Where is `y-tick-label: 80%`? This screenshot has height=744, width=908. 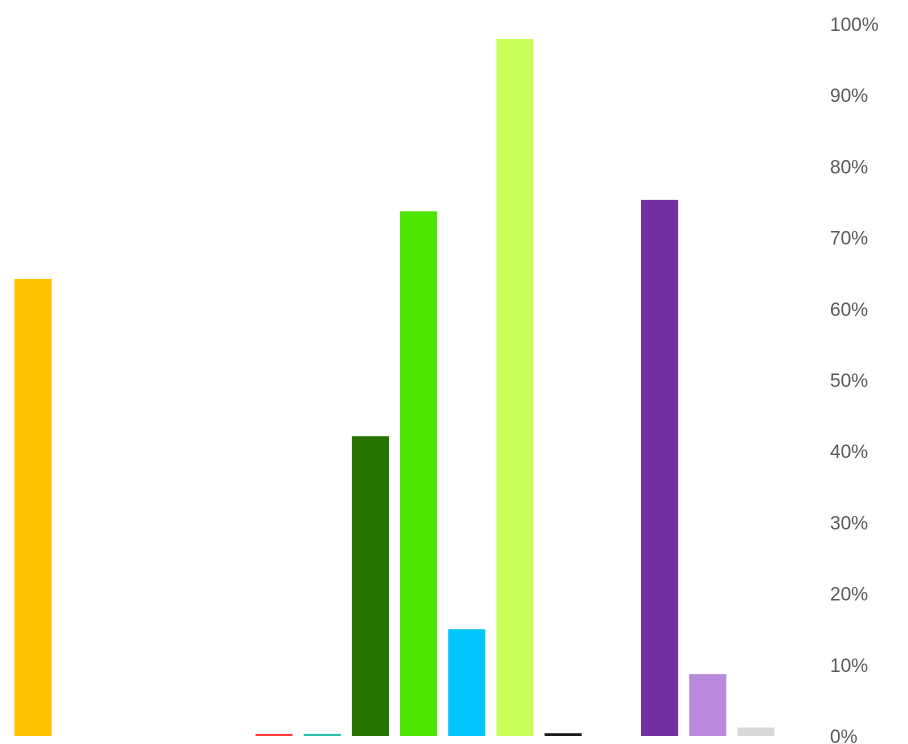 y-tick-label: 80% is located at coordinates (849, 167).